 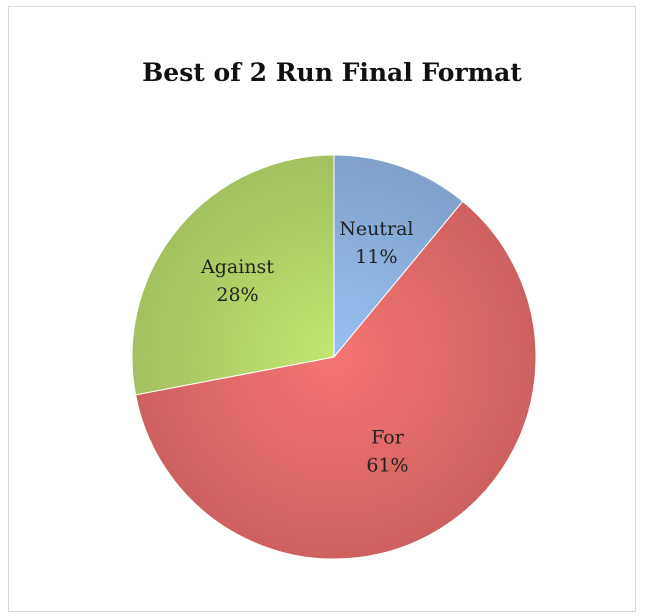 I want to click on slice-value-against: 28%, so click(x=237, y=295).